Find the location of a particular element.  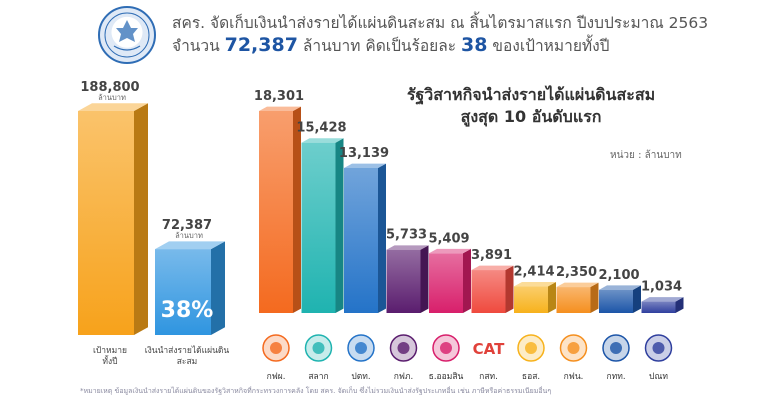

header-line-2-suffix: ของเป้าหมายทั้งปี is located at coordinates (548, 46).